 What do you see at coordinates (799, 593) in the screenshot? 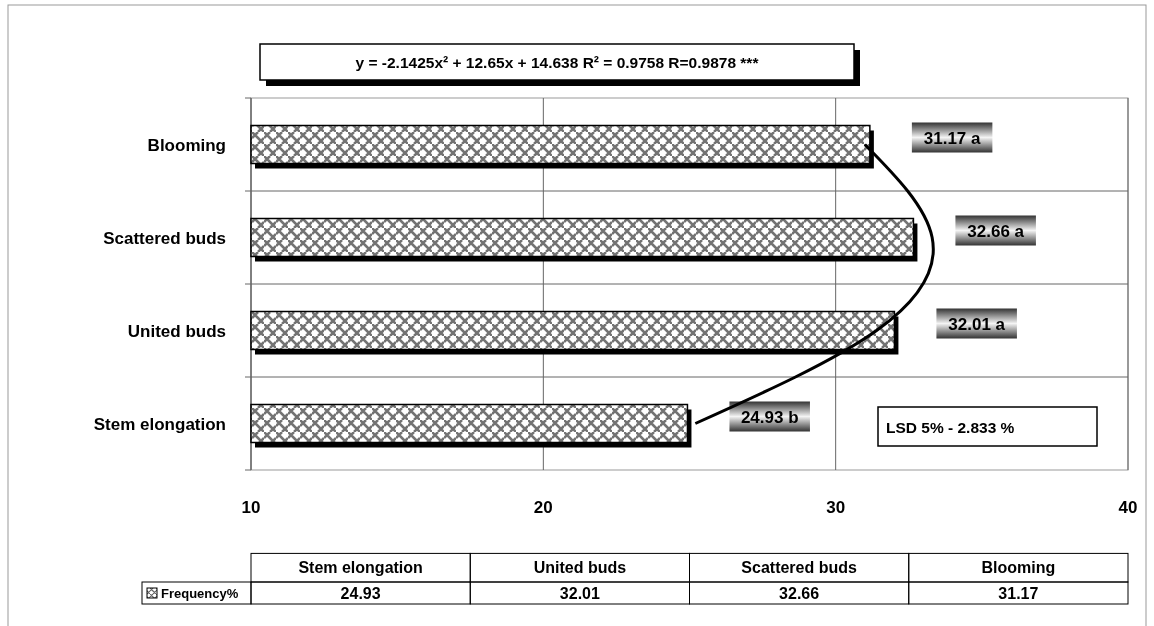
I see `data-label: 32.66` at bounding box center [799, 593].